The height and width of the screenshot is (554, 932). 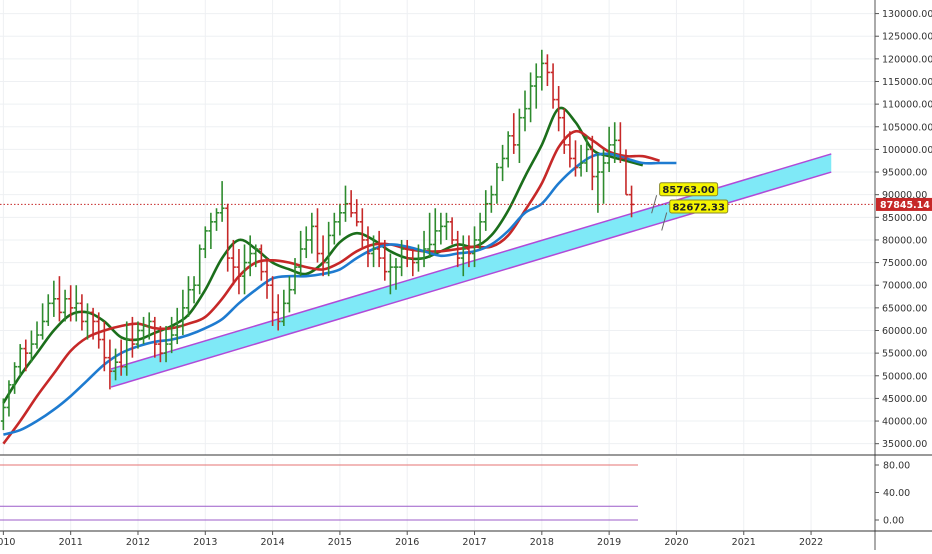 I want to click on y-tick-label: 105000.00, so click(x=907, y=127).